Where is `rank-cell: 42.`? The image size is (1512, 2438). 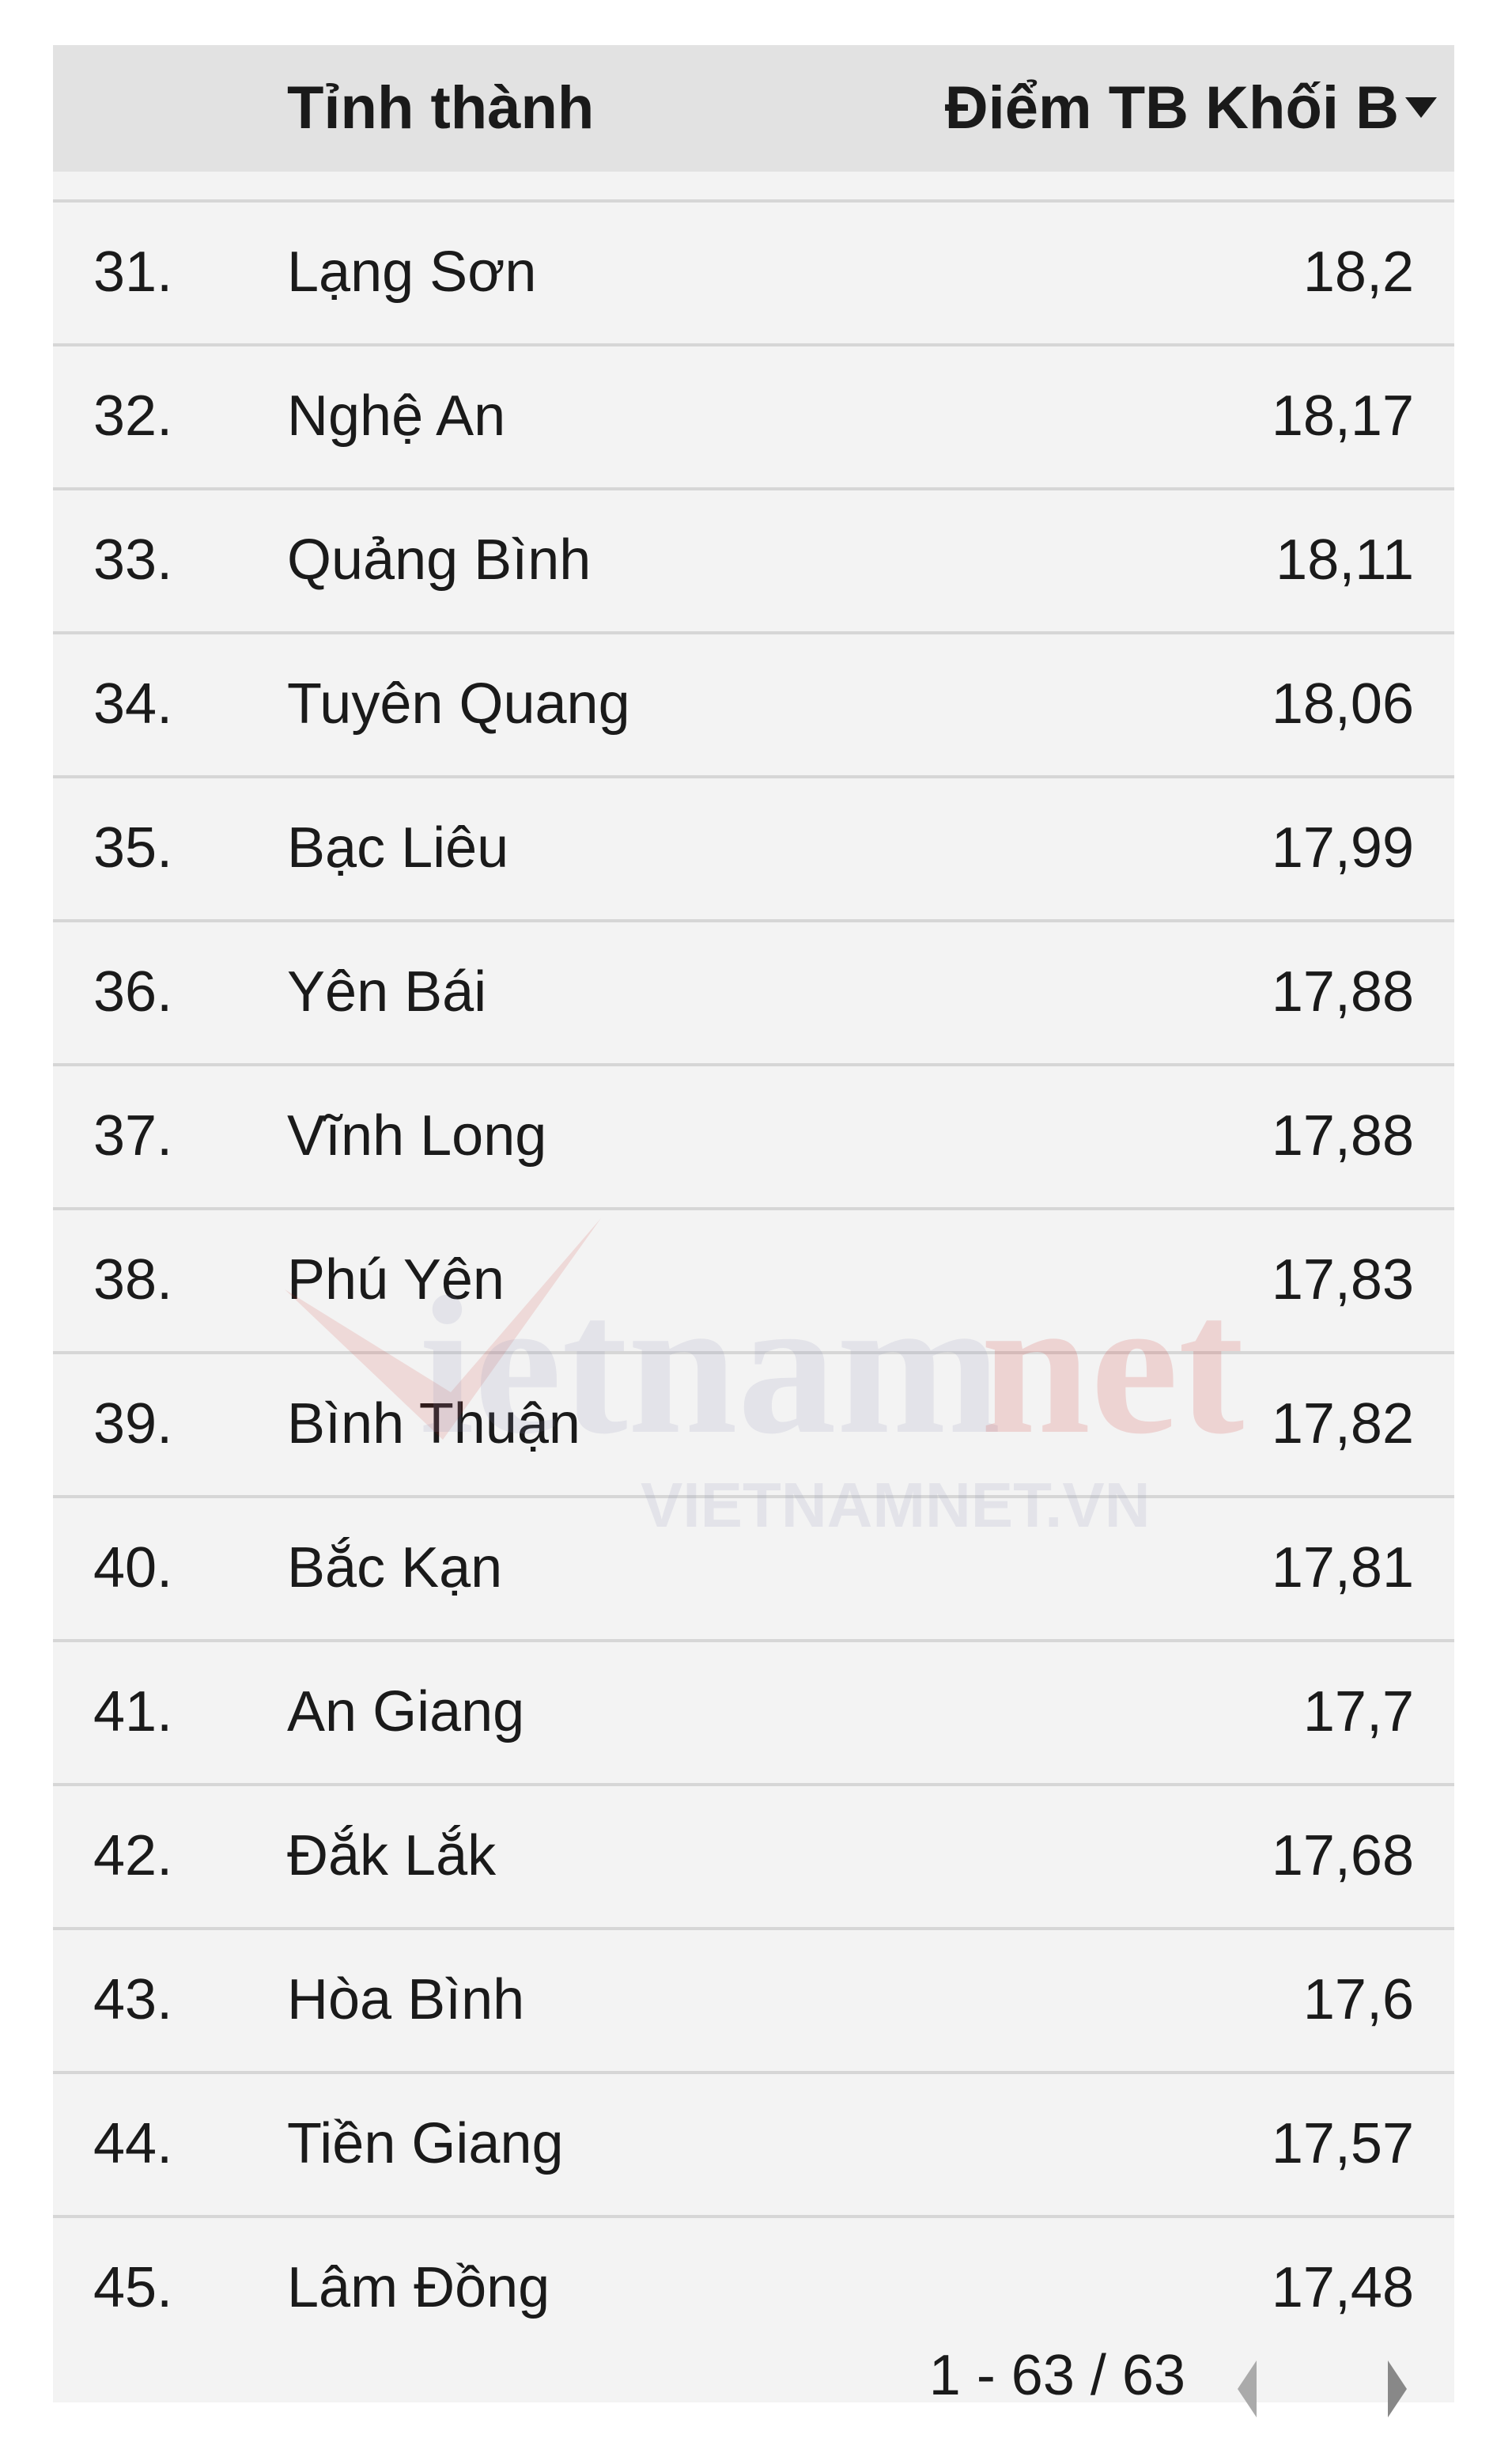
rank-cell: 42. is located at coordinates (133, 1855).